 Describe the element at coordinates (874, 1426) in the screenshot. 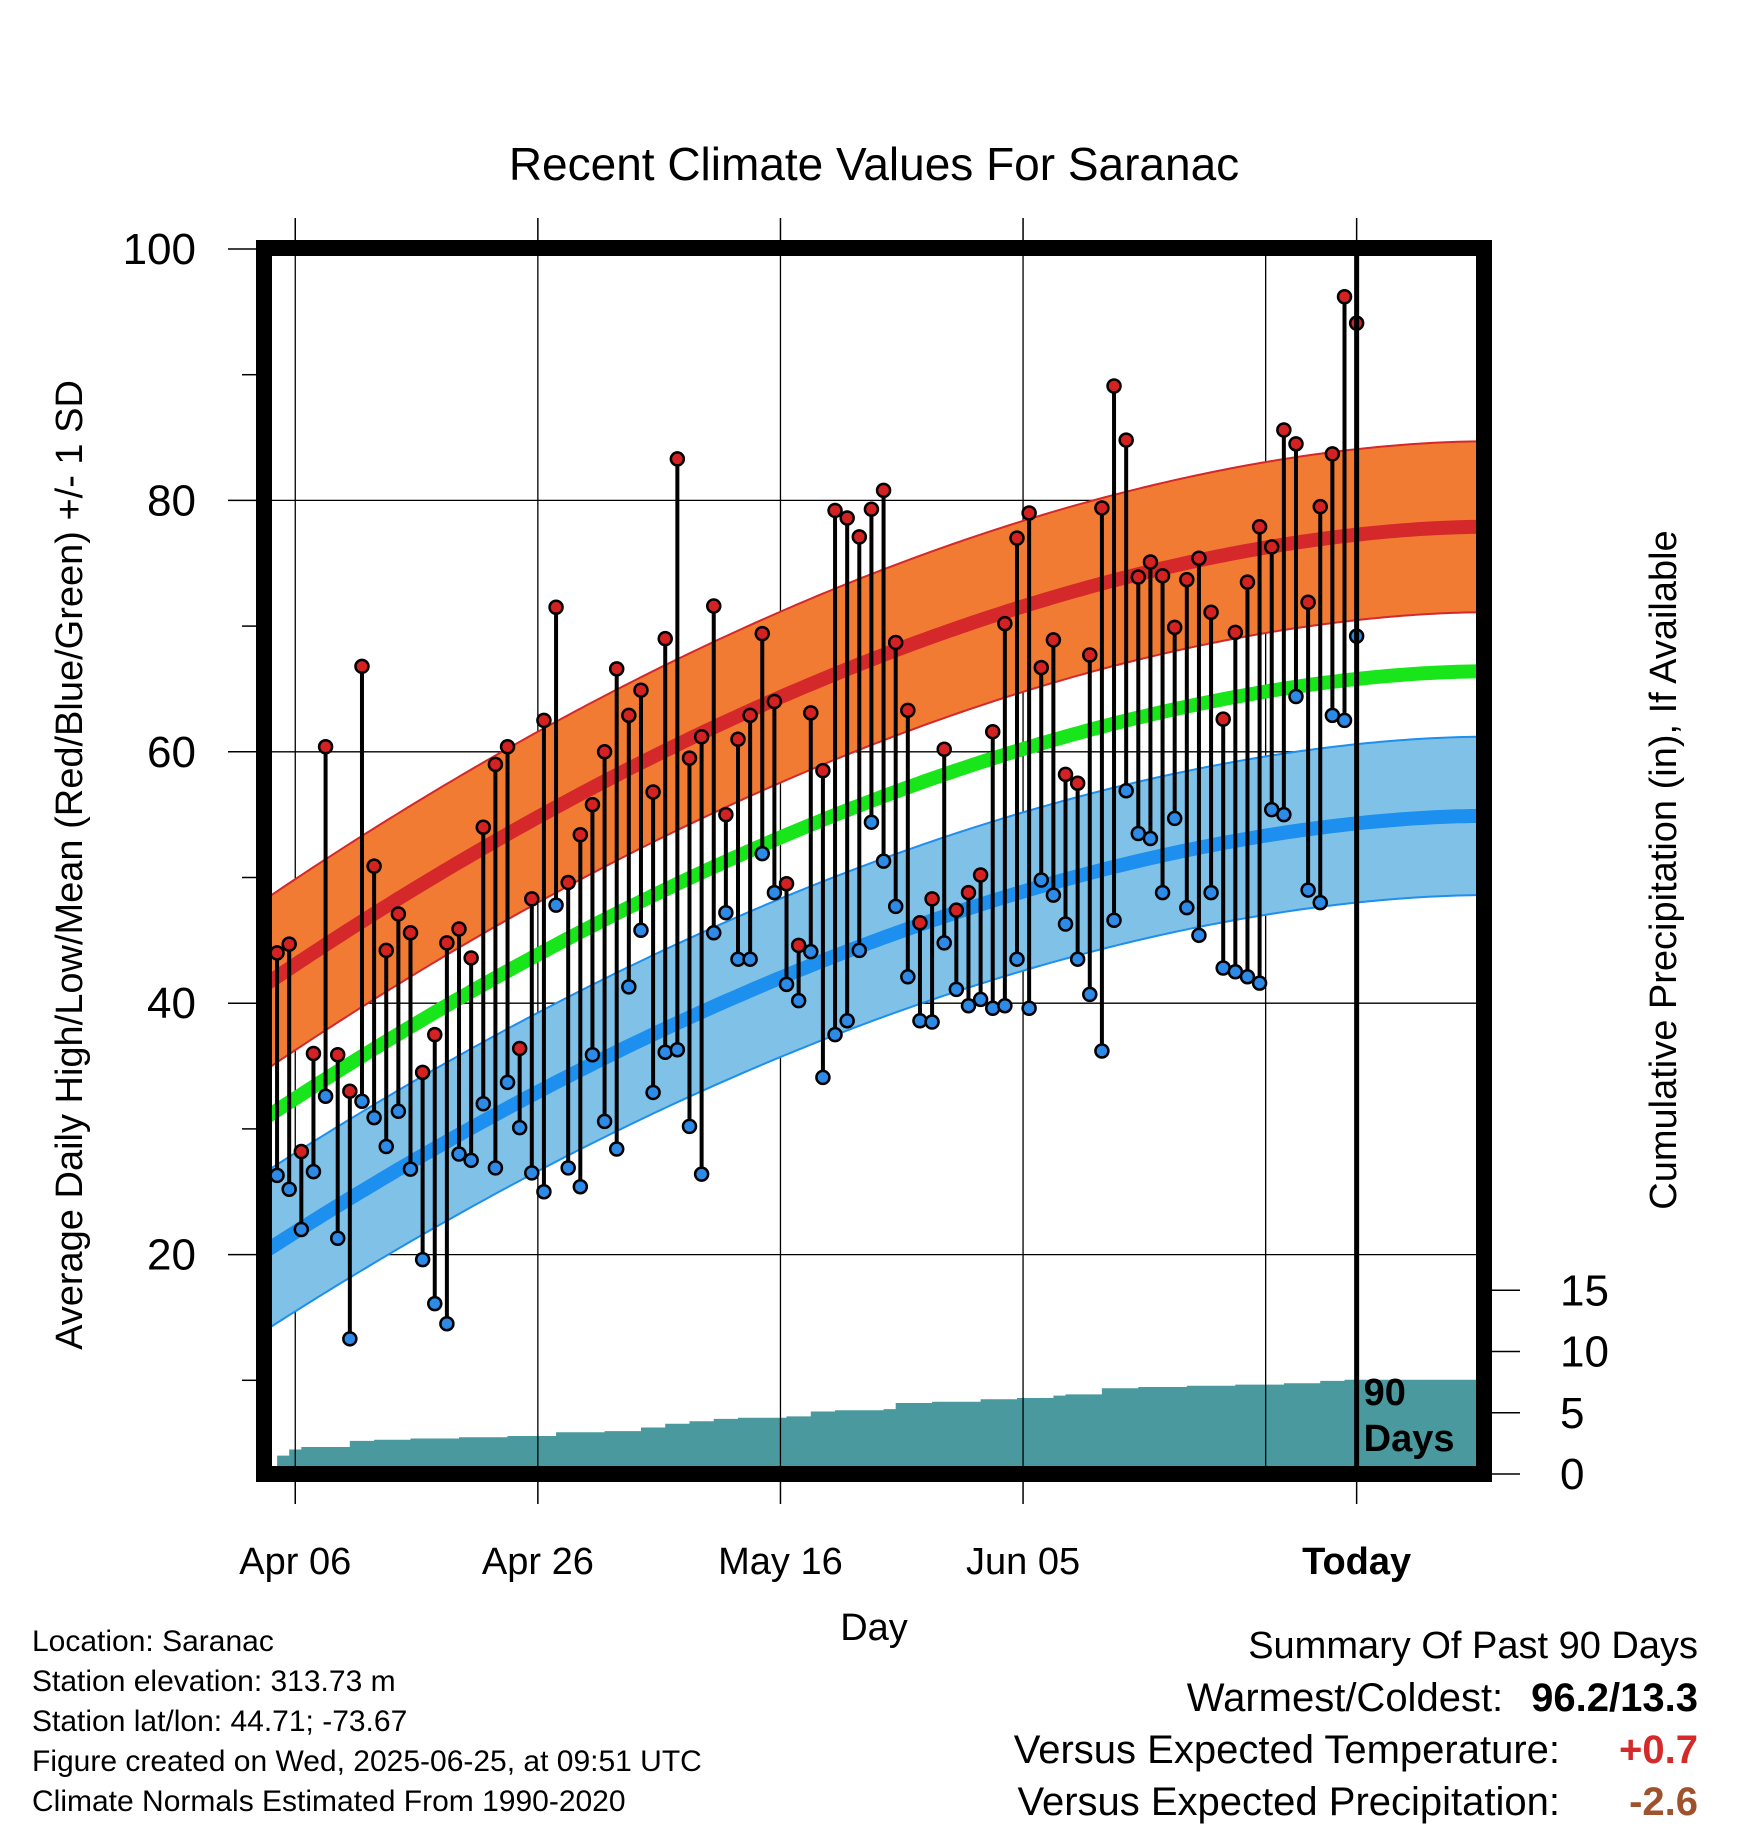

I see `precipitation-area` at that location.